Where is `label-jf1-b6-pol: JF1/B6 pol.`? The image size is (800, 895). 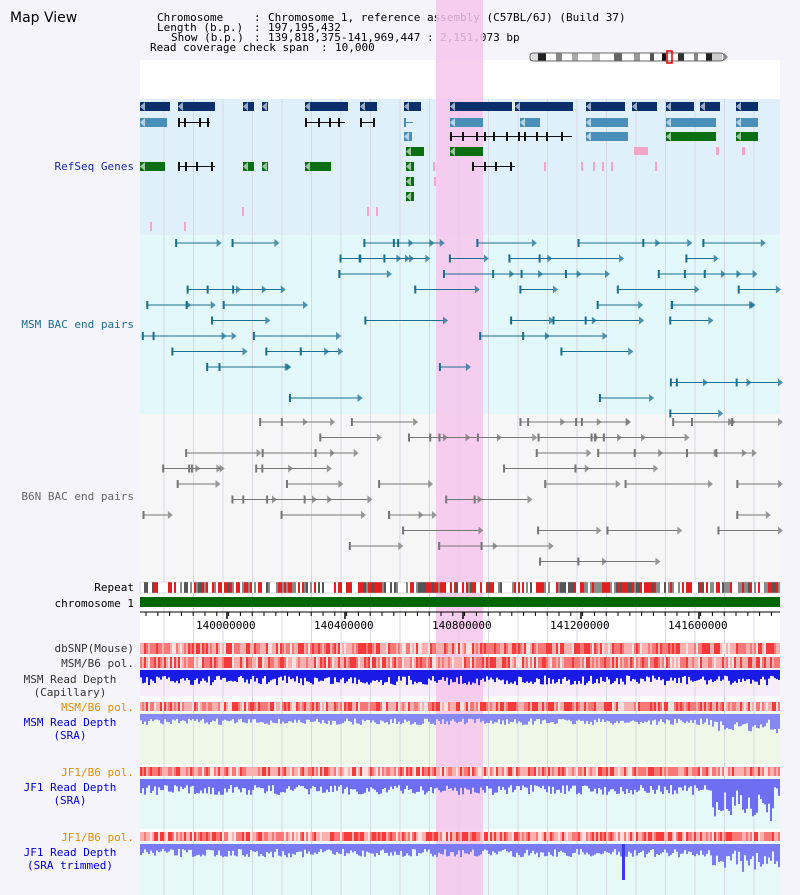
label-jf1-b6-pol: JF1/B6 pol. is located at coordinates (97, 772).